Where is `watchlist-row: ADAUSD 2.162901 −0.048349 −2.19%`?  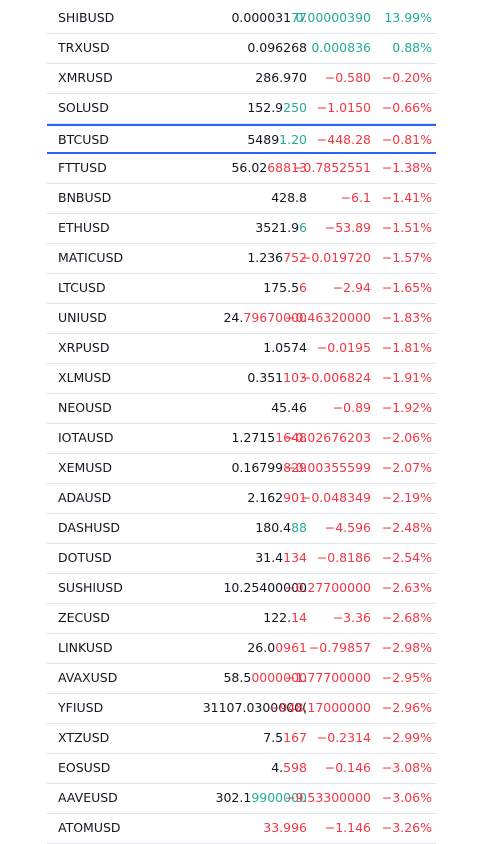
watchlist-row: ADAUSD 2.162901 −0.048349 −2.19% is located at coordinates (241, 499).